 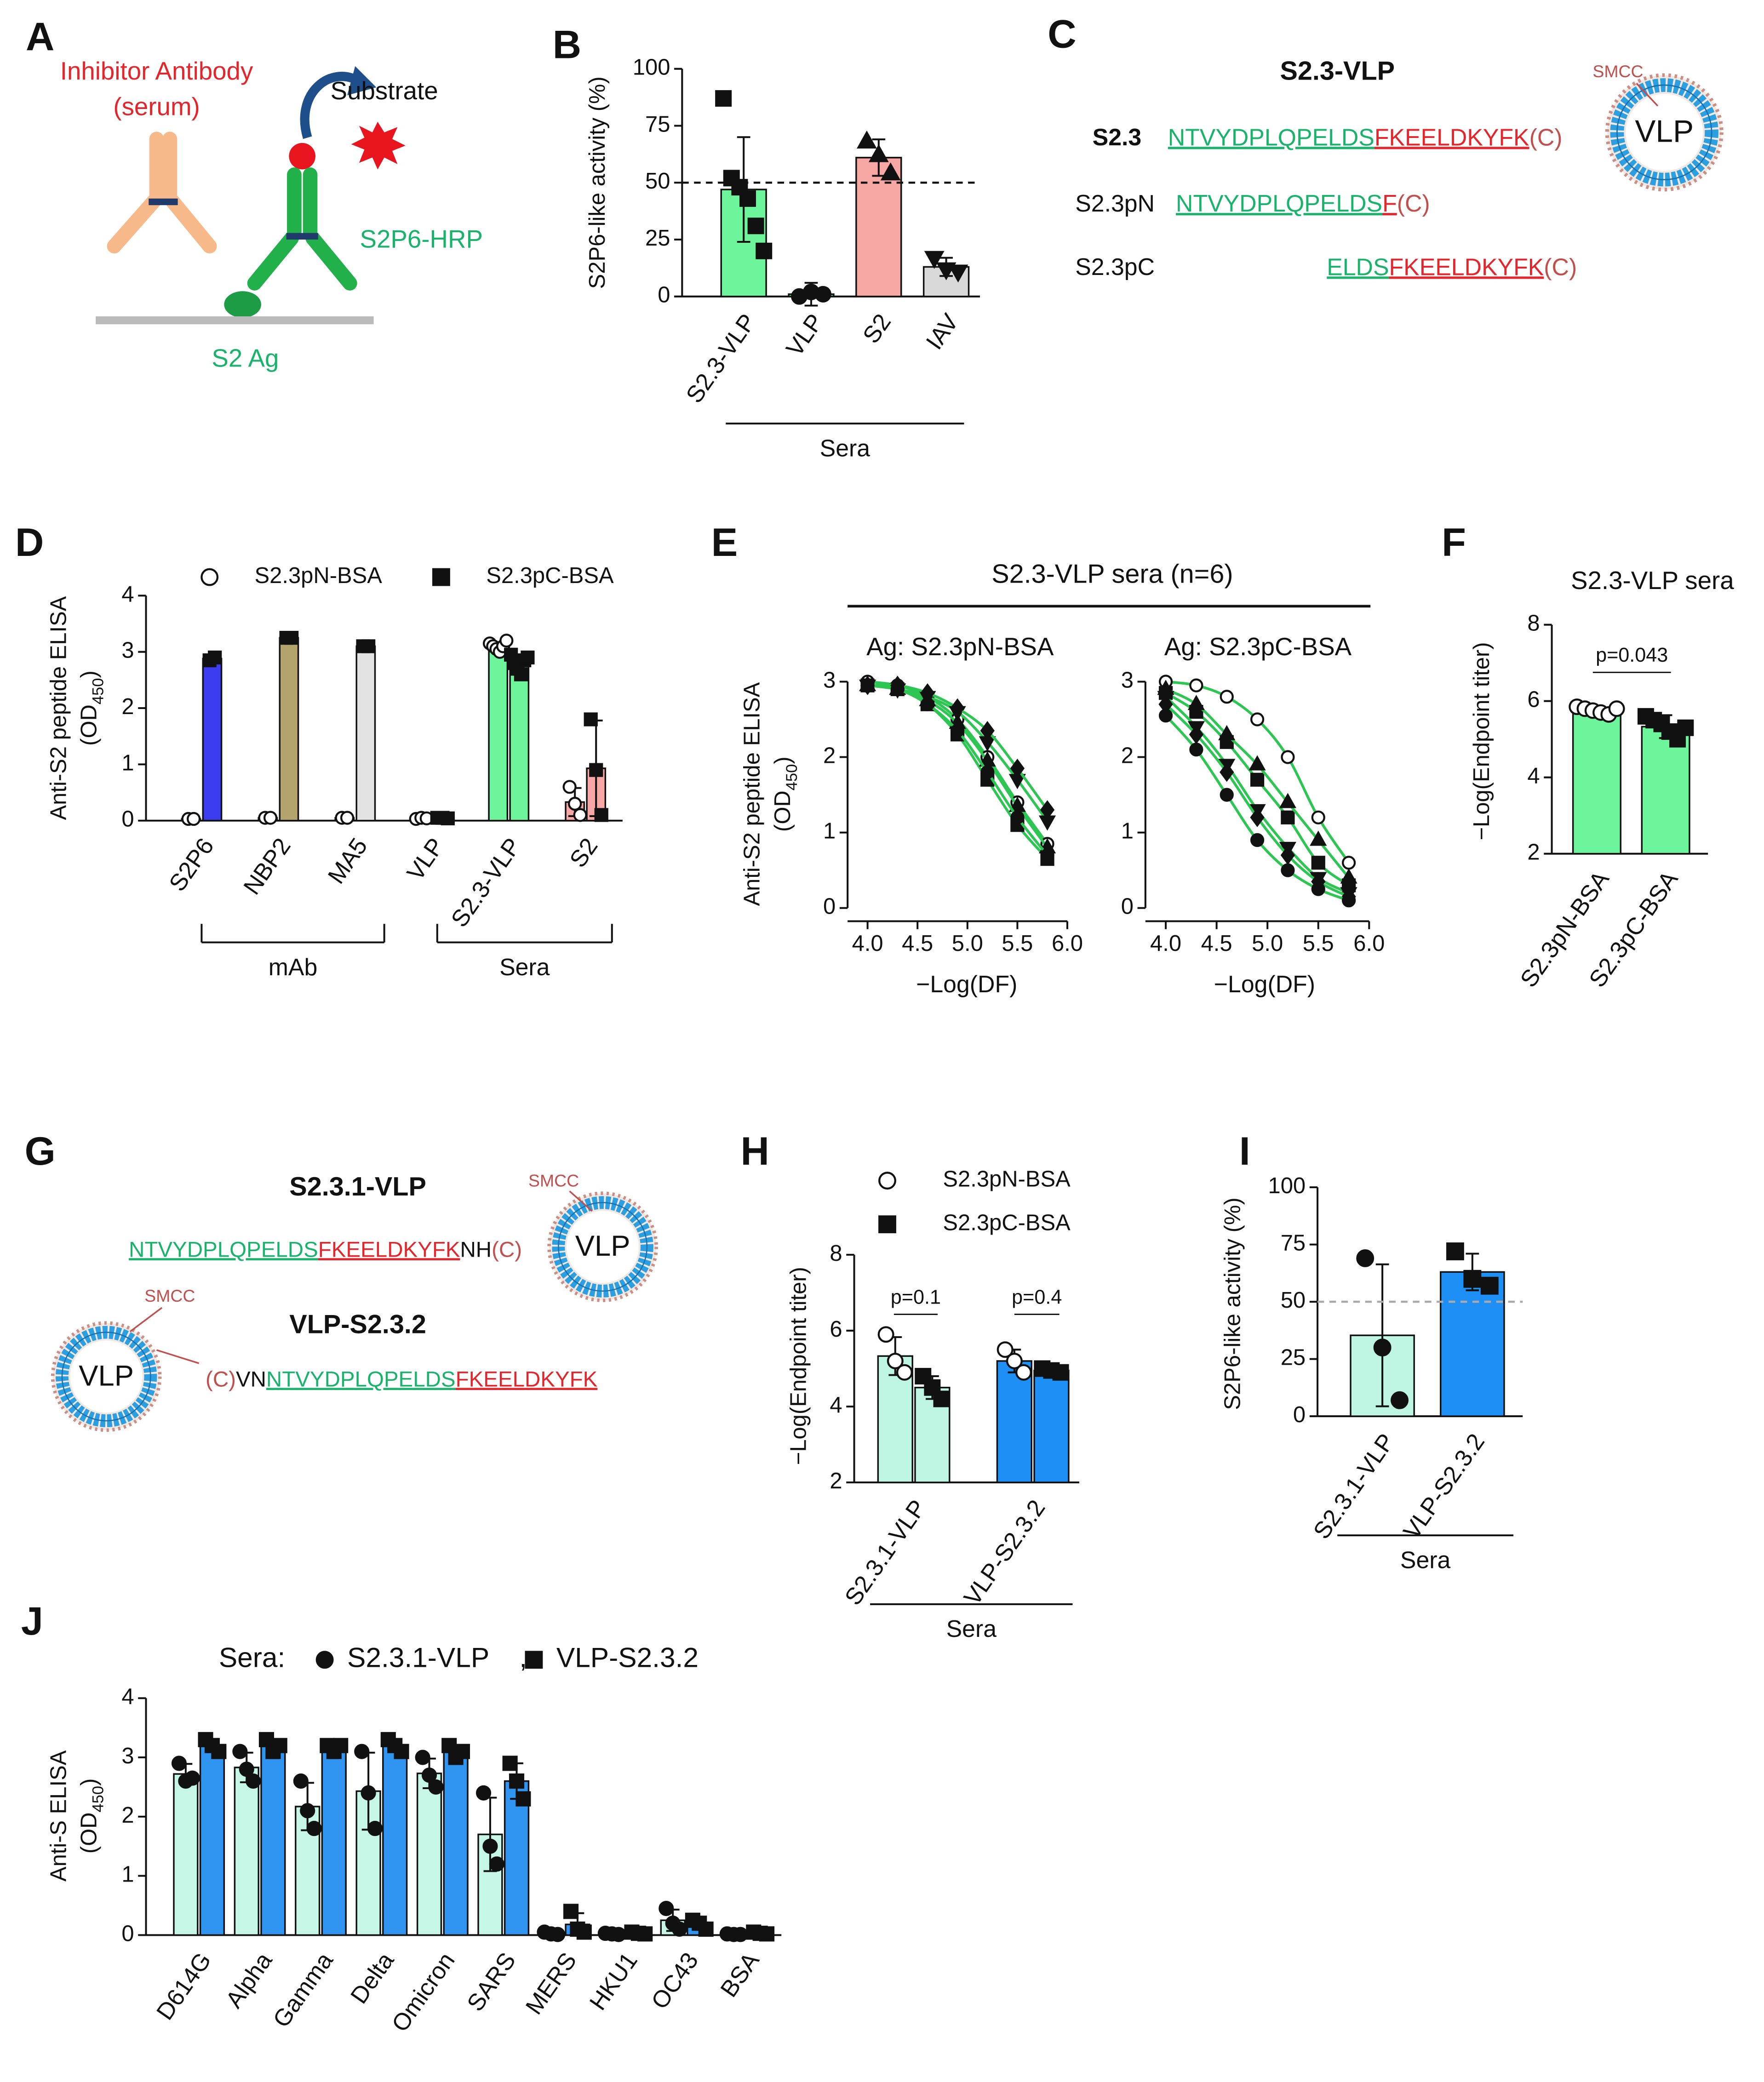 I want to click on y-axis-unit-part: 450, so click(x=98, y=1799).